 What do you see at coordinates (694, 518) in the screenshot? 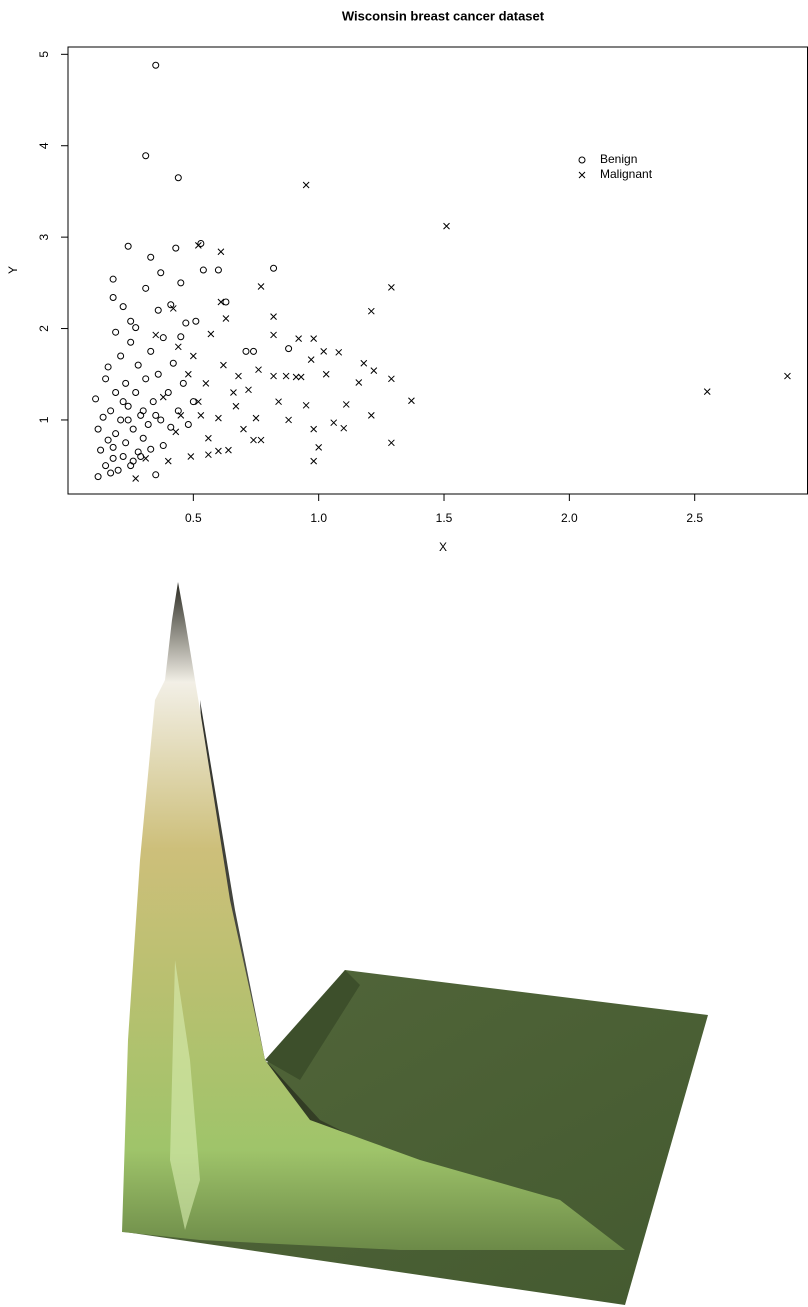
I see `x-tick-label: 2.5` at bounding box center [694, 518].